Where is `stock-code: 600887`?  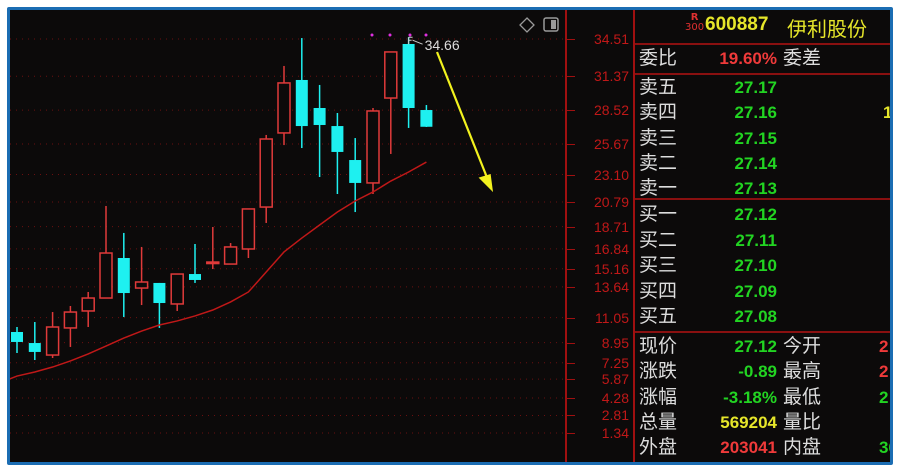
stock-code: 600887 is located at coordinates (737, 24).